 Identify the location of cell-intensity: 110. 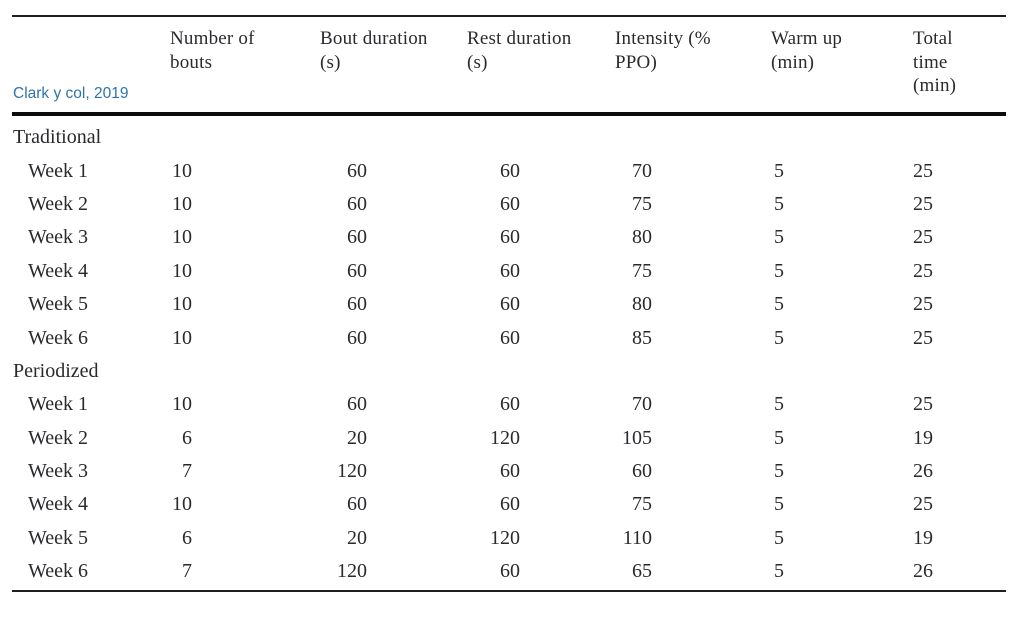
(637, 537).